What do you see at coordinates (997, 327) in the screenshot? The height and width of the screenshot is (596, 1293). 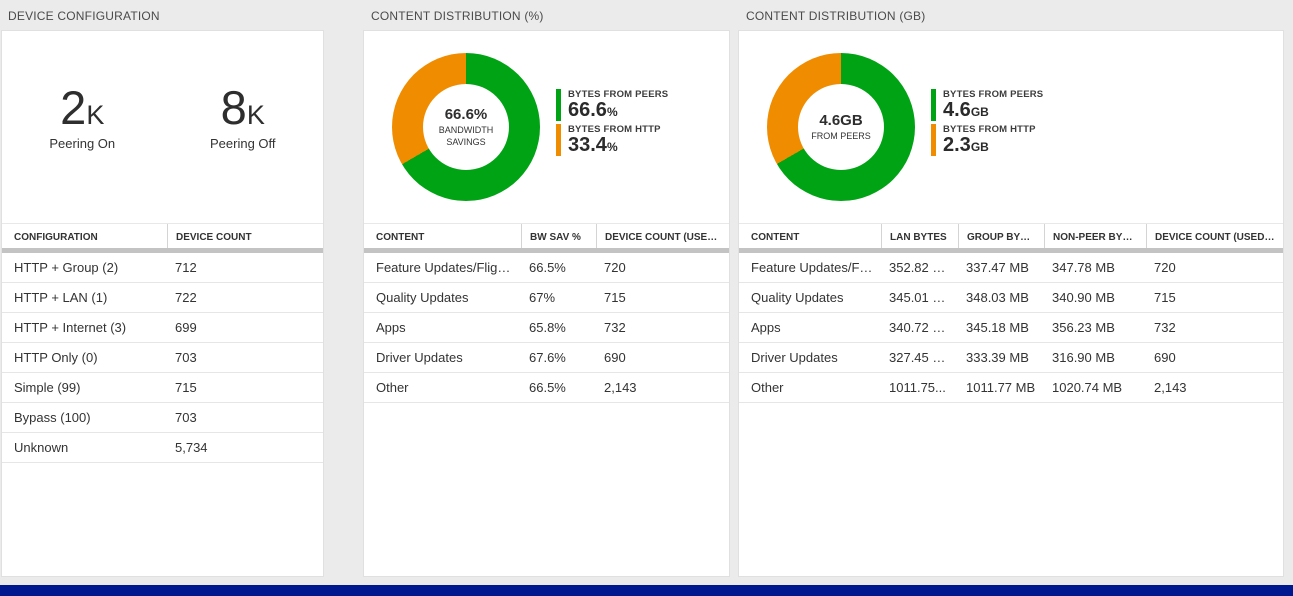 I see `table-cell: 345.18 MB` at bounding box center [997, 327].